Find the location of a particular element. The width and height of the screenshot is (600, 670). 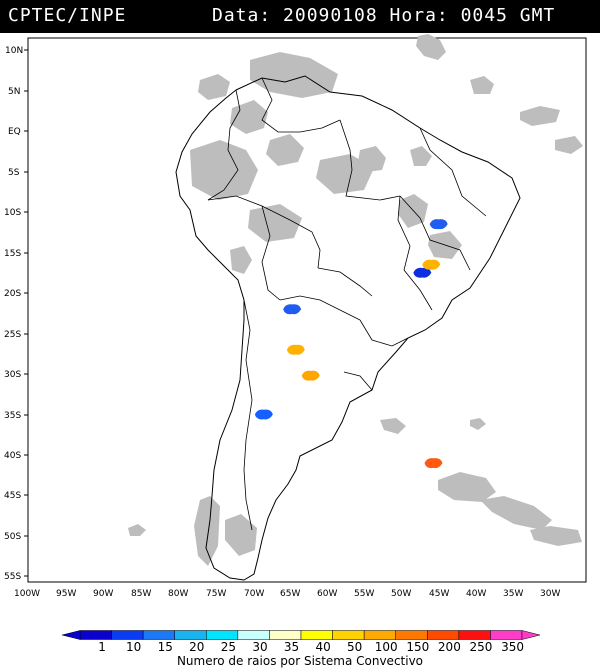

lon-label: 30W is located at coordinates (550, 594).